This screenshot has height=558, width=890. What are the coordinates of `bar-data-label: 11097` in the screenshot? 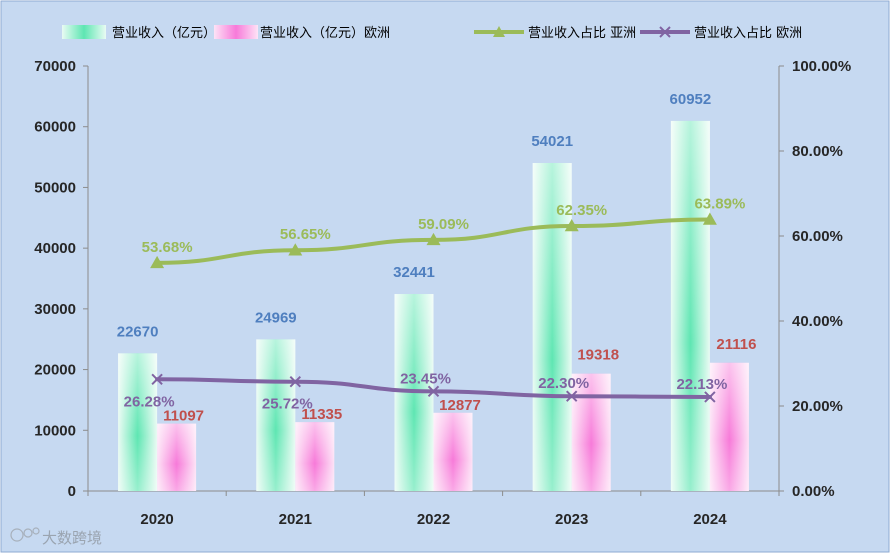 It's located at (183, 416).